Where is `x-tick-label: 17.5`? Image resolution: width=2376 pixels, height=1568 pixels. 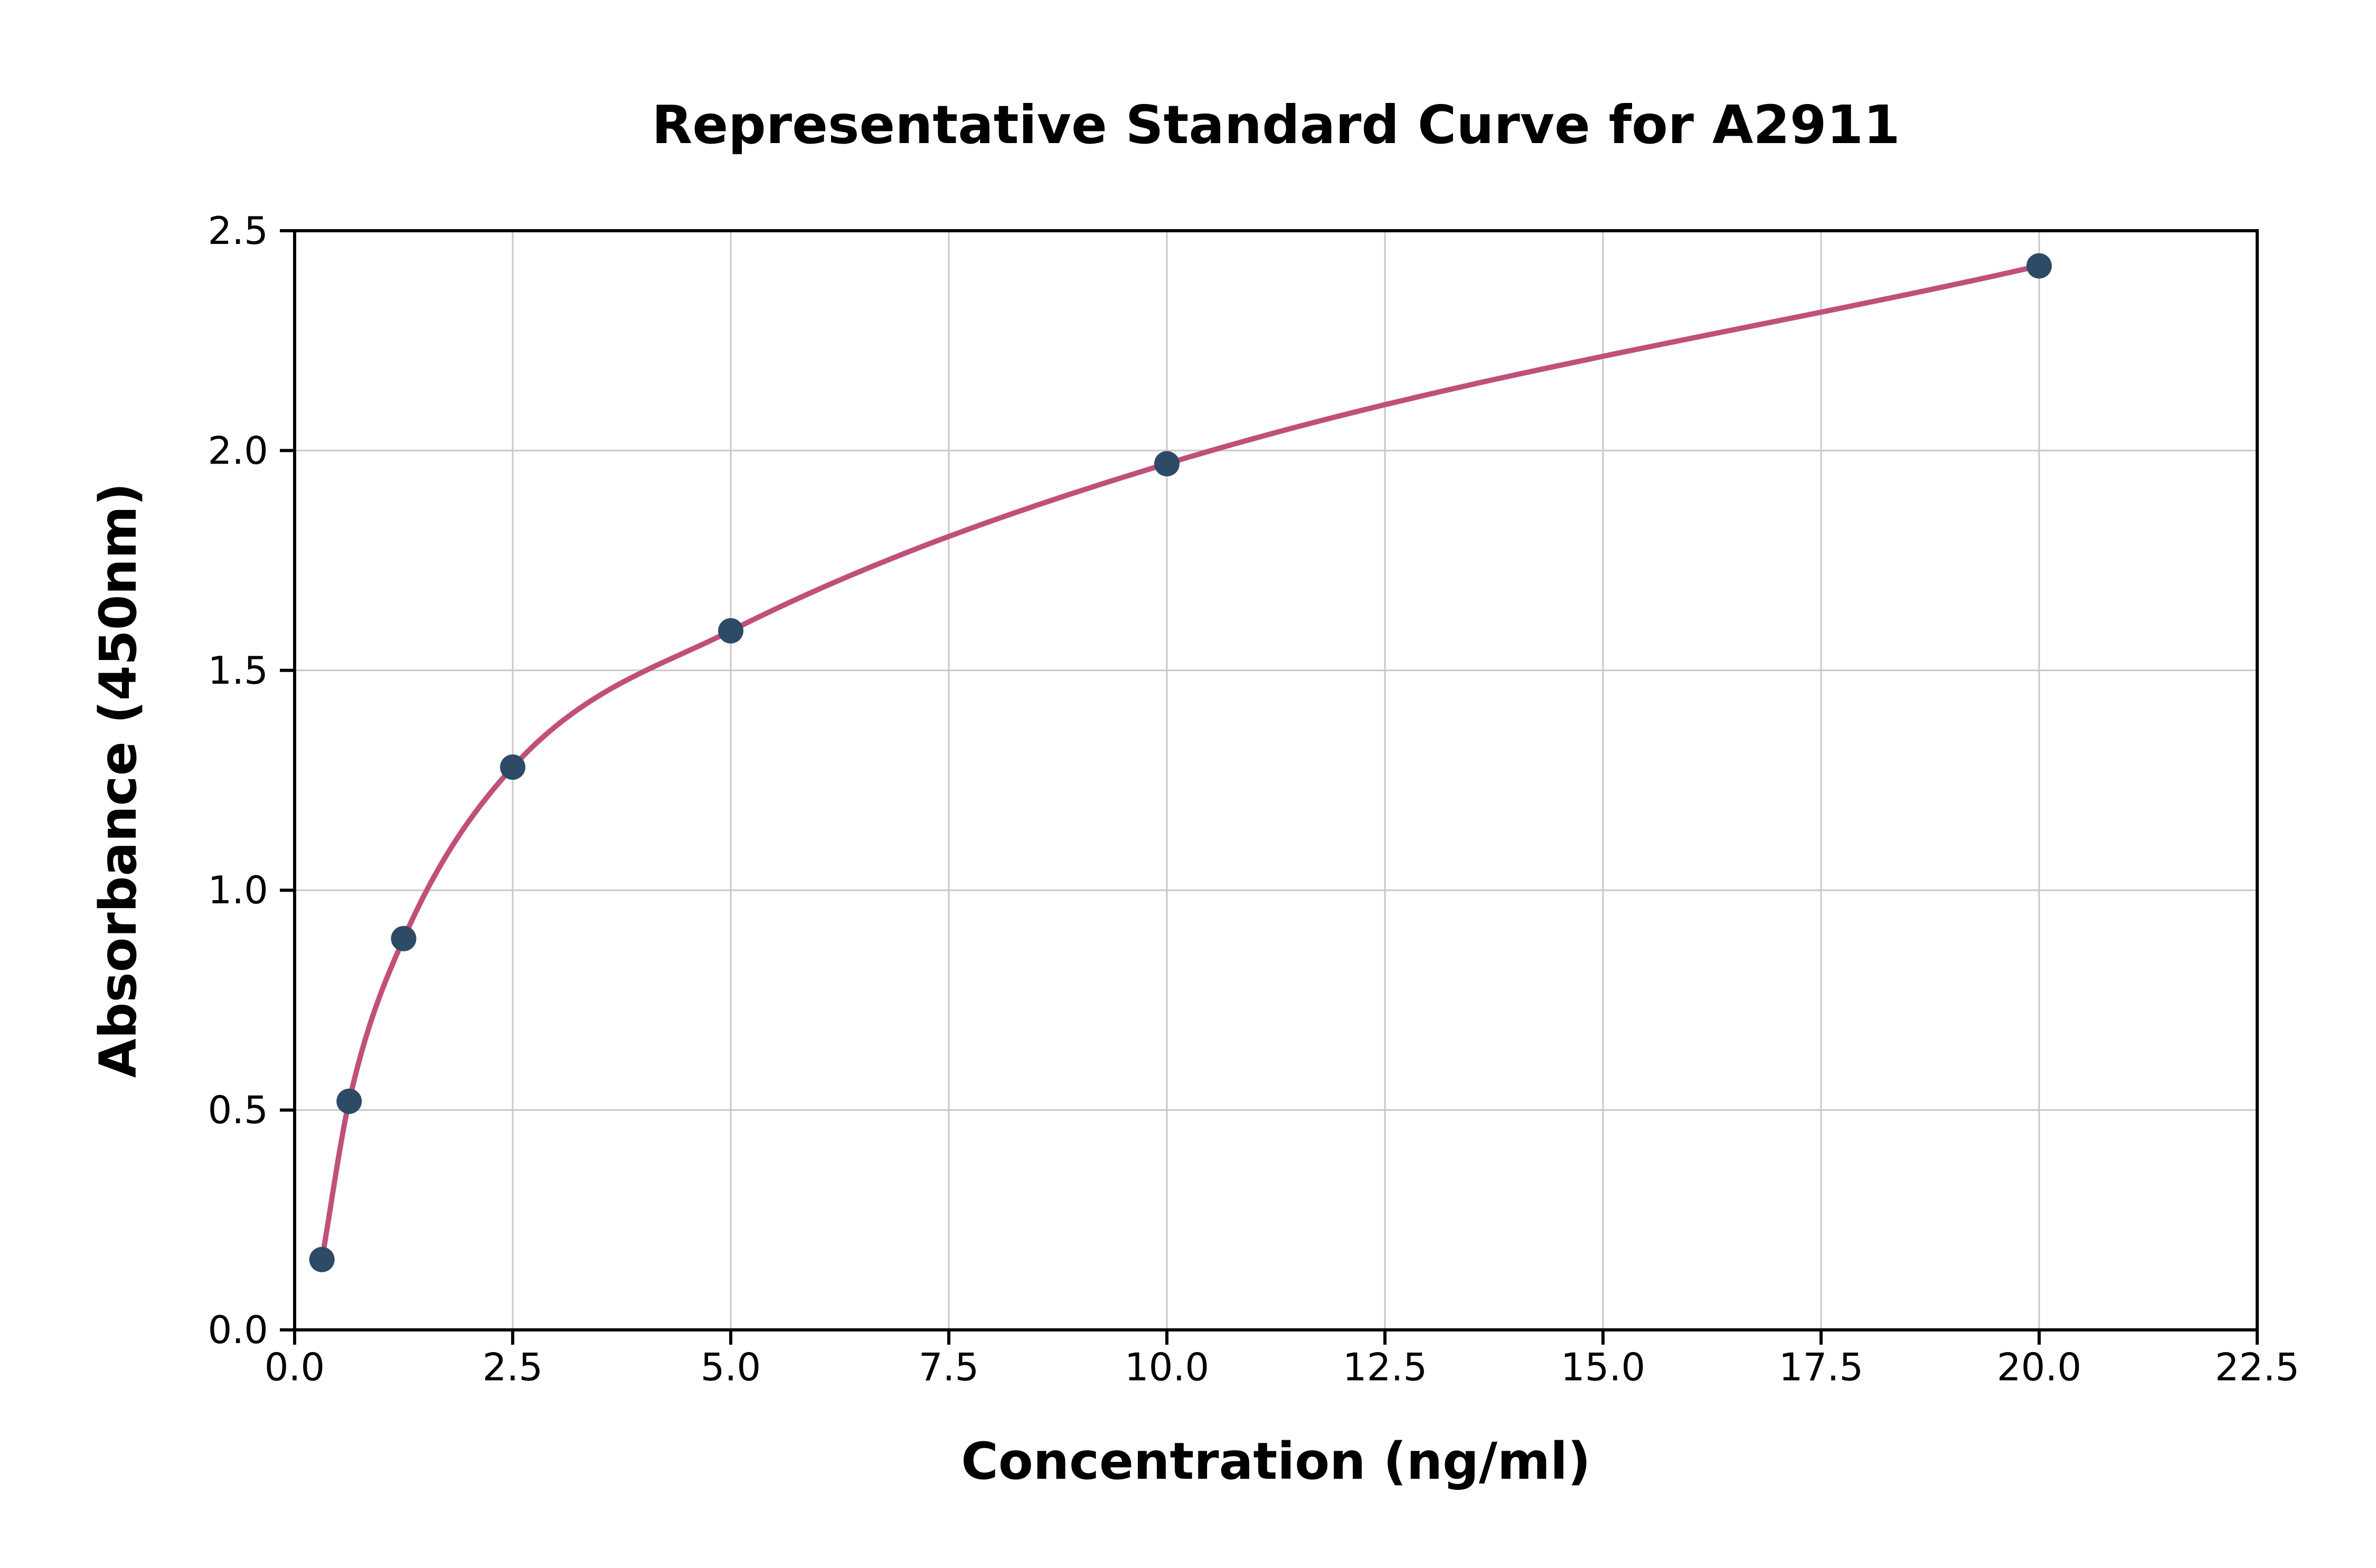 x-tick-label: 17.5 is located at coordinates (1821, 1367).